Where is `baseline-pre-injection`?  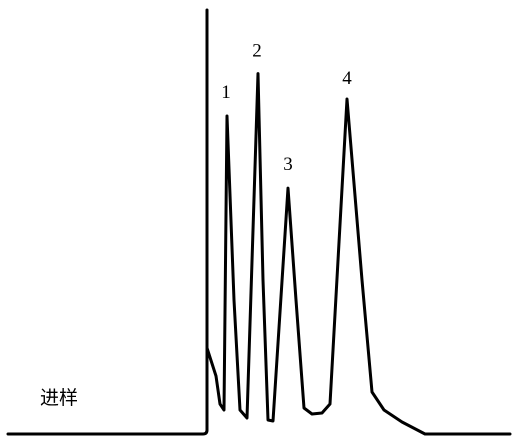
baseline-pre-injection is located at coordinates (107, 432).